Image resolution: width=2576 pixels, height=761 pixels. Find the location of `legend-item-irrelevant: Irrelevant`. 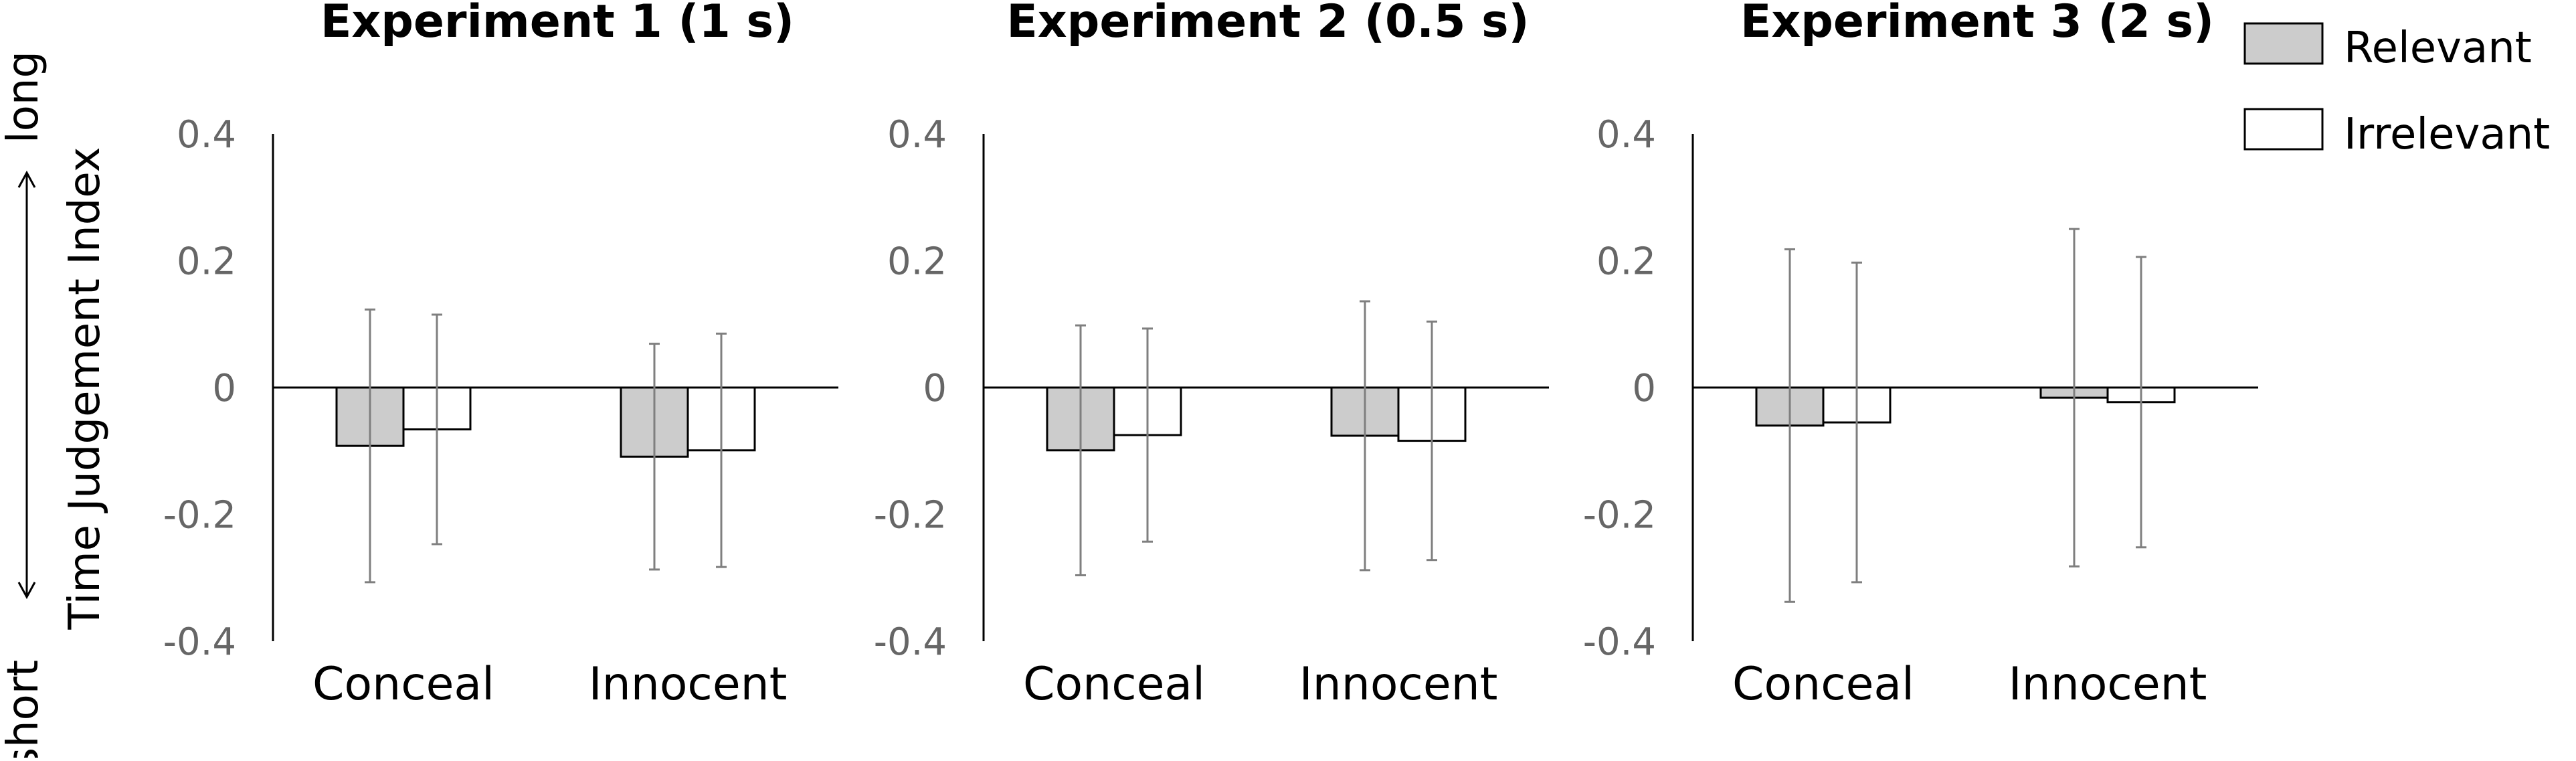

legend-item-irrelevant: Irrelevant is located at coordinates (2396, 133).